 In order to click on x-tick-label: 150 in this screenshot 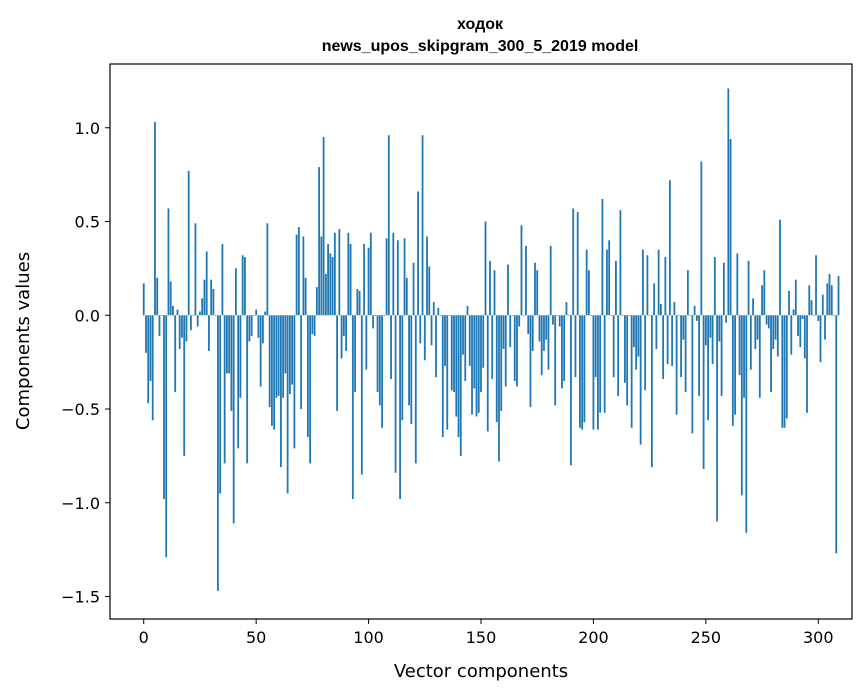, I will do `click(481, 637)`.